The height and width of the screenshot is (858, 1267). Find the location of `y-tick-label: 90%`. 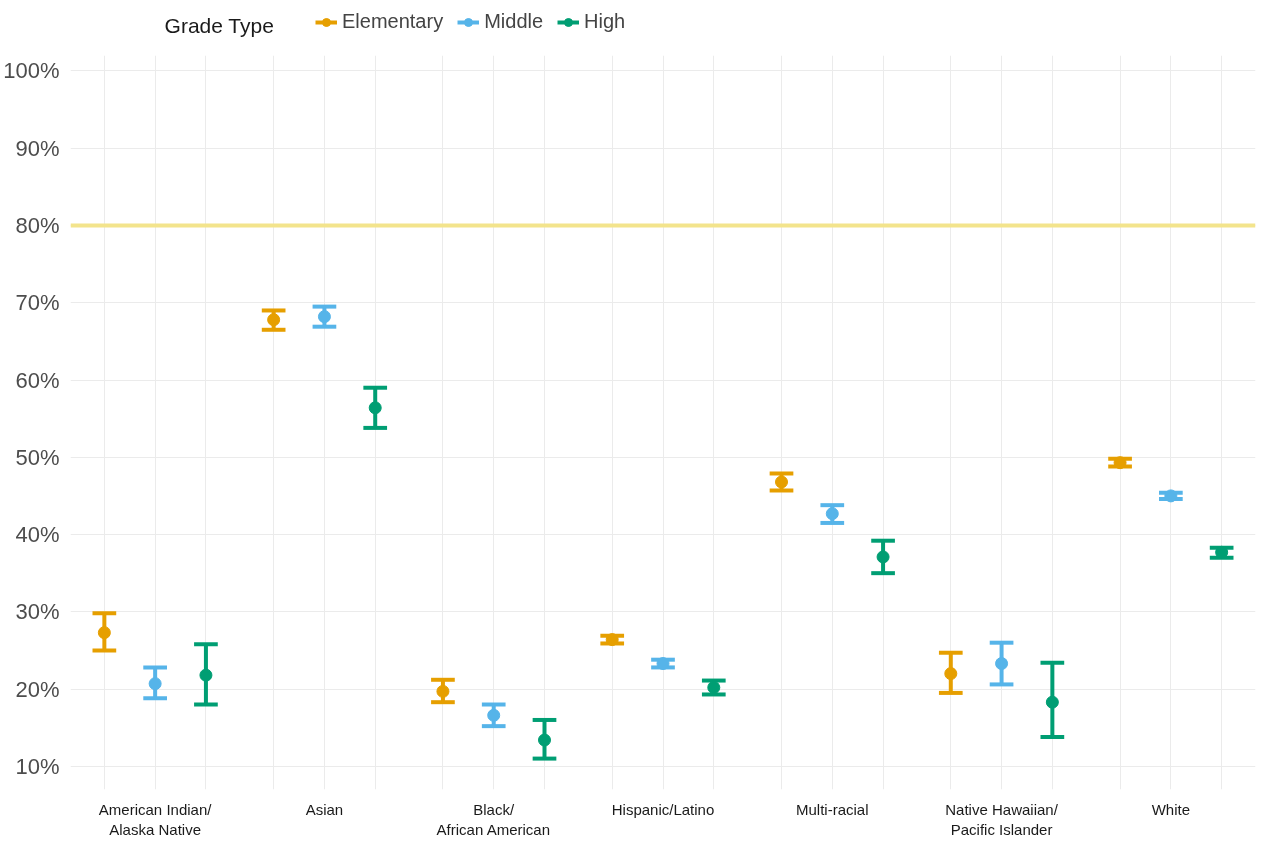

y-tick-label: 90% is located at coordinates (37, 148).